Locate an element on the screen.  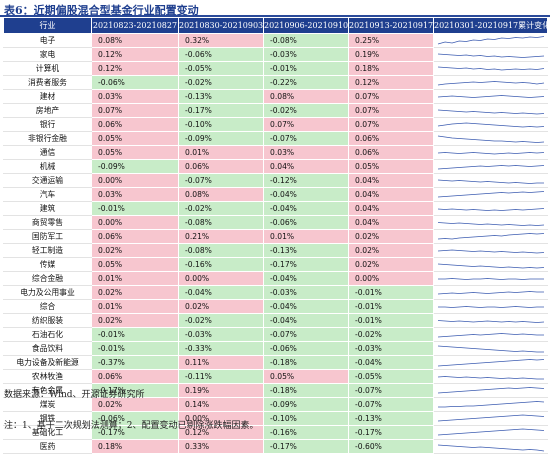
table-row: 消费者服务 -0.06% -0.02% -0.22% 0.12% is located at coordinates (275, 82).